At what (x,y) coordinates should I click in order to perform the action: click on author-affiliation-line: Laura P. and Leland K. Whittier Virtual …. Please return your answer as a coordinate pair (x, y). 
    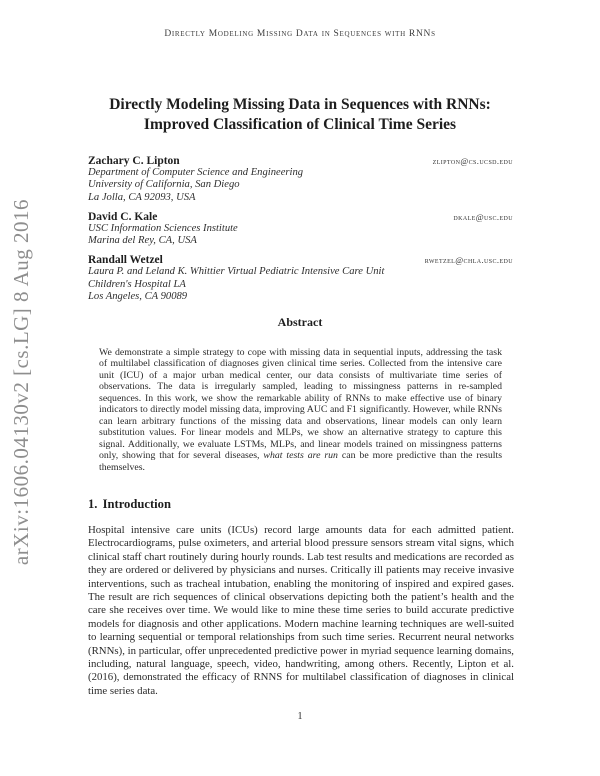
    Looking at the image, I should click on (236, 272).